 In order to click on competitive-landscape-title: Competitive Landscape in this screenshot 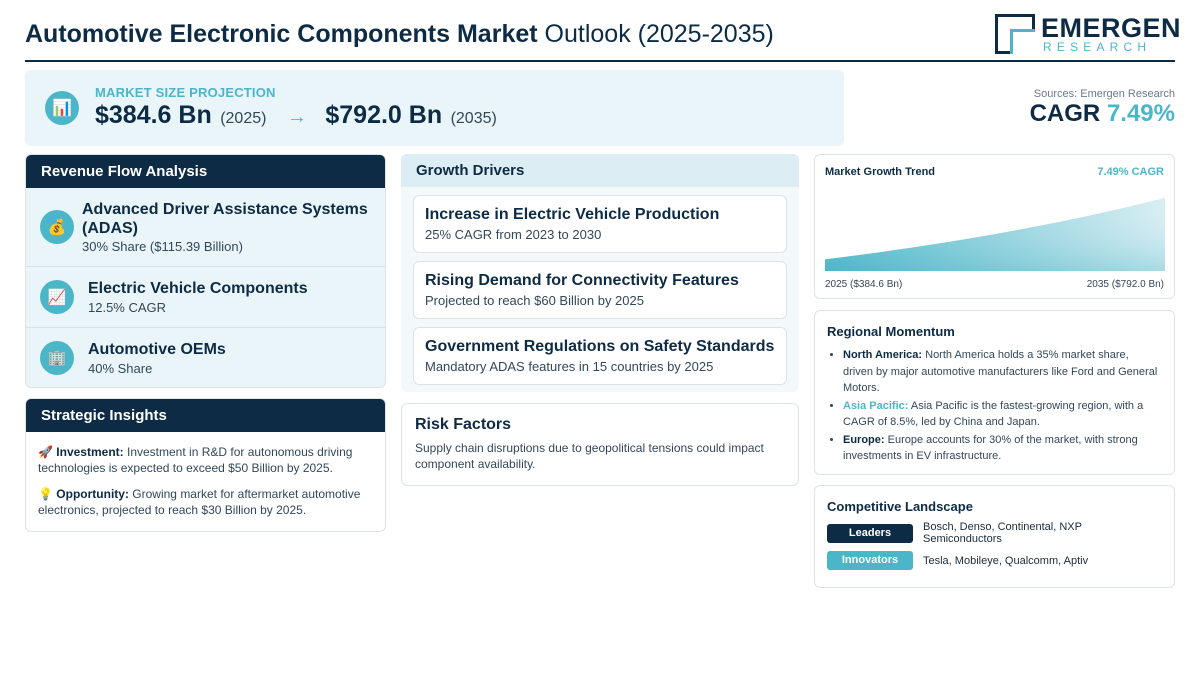, I will do `click(900, 506)`.